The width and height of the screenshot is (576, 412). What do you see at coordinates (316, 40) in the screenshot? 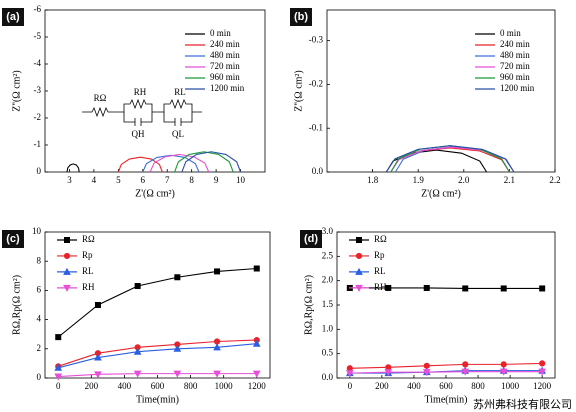
I see `y-tick-label: -0.3` at bounding box center [316, 40].